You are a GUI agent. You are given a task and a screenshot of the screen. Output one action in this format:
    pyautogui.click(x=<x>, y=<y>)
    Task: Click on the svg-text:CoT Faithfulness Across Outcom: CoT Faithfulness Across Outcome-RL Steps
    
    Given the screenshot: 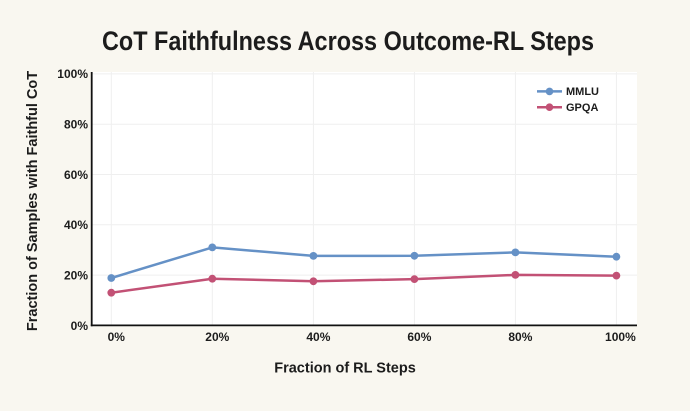 What is the action you would take?
    pyautogui.click(x=348, y=41)
    